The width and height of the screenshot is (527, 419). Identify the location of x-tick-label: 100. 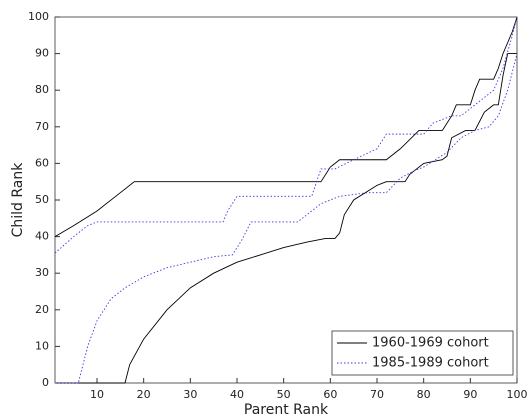
(517, 394).